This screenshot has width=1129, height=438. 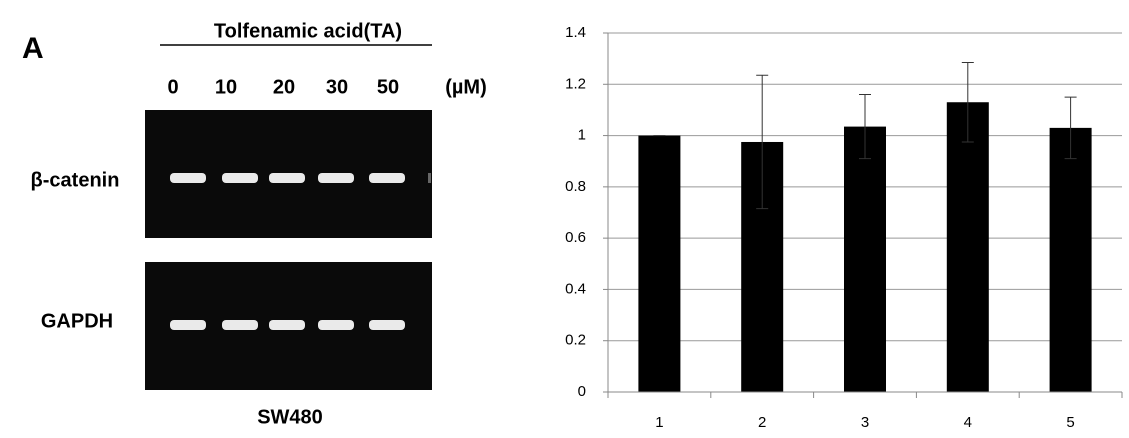 What do you see at coordinates (575, 186) in the screenshot?
I see `y-tick-label: 0.8` at bounding box center [575, 186].